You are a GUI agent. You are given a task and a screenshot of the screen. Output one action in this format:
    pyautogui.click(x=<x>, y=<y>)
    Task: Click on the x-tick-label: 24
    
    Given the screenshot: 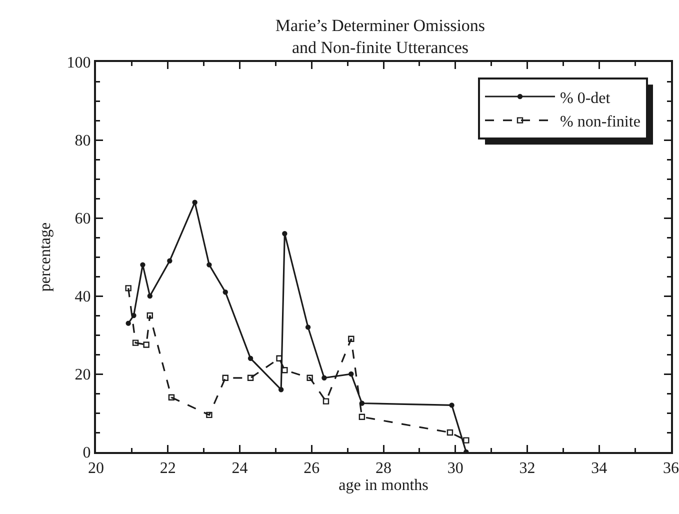 What is the action you would take?
    pyautogui.click(x=240, y=469)
    